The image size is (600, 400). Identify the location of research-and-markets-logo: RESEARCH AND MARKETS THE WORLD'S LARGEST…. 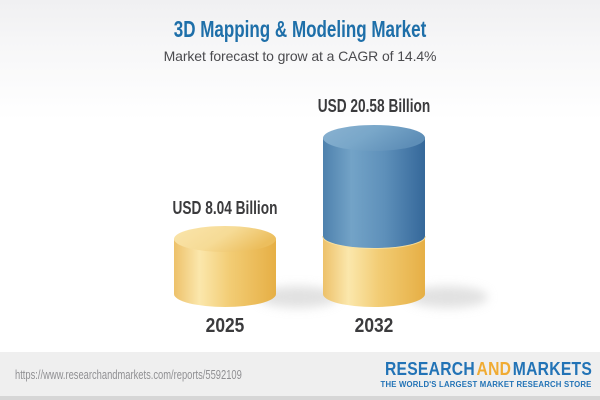
(473, 374).